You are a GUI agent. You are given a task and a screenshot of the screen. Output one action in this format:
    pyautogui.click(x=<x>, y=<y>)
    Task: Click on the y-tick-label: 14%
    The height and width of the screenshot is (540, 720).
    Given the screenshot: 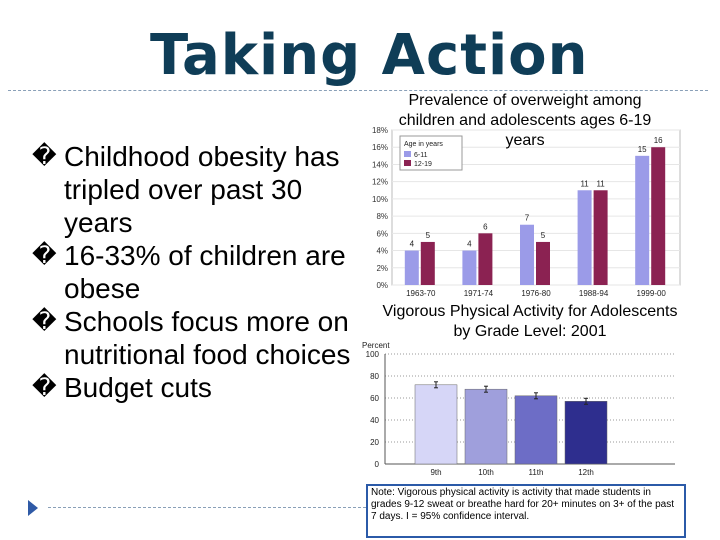 What is the action you would take?
    pyautogui.click(x=380, y=164)
    